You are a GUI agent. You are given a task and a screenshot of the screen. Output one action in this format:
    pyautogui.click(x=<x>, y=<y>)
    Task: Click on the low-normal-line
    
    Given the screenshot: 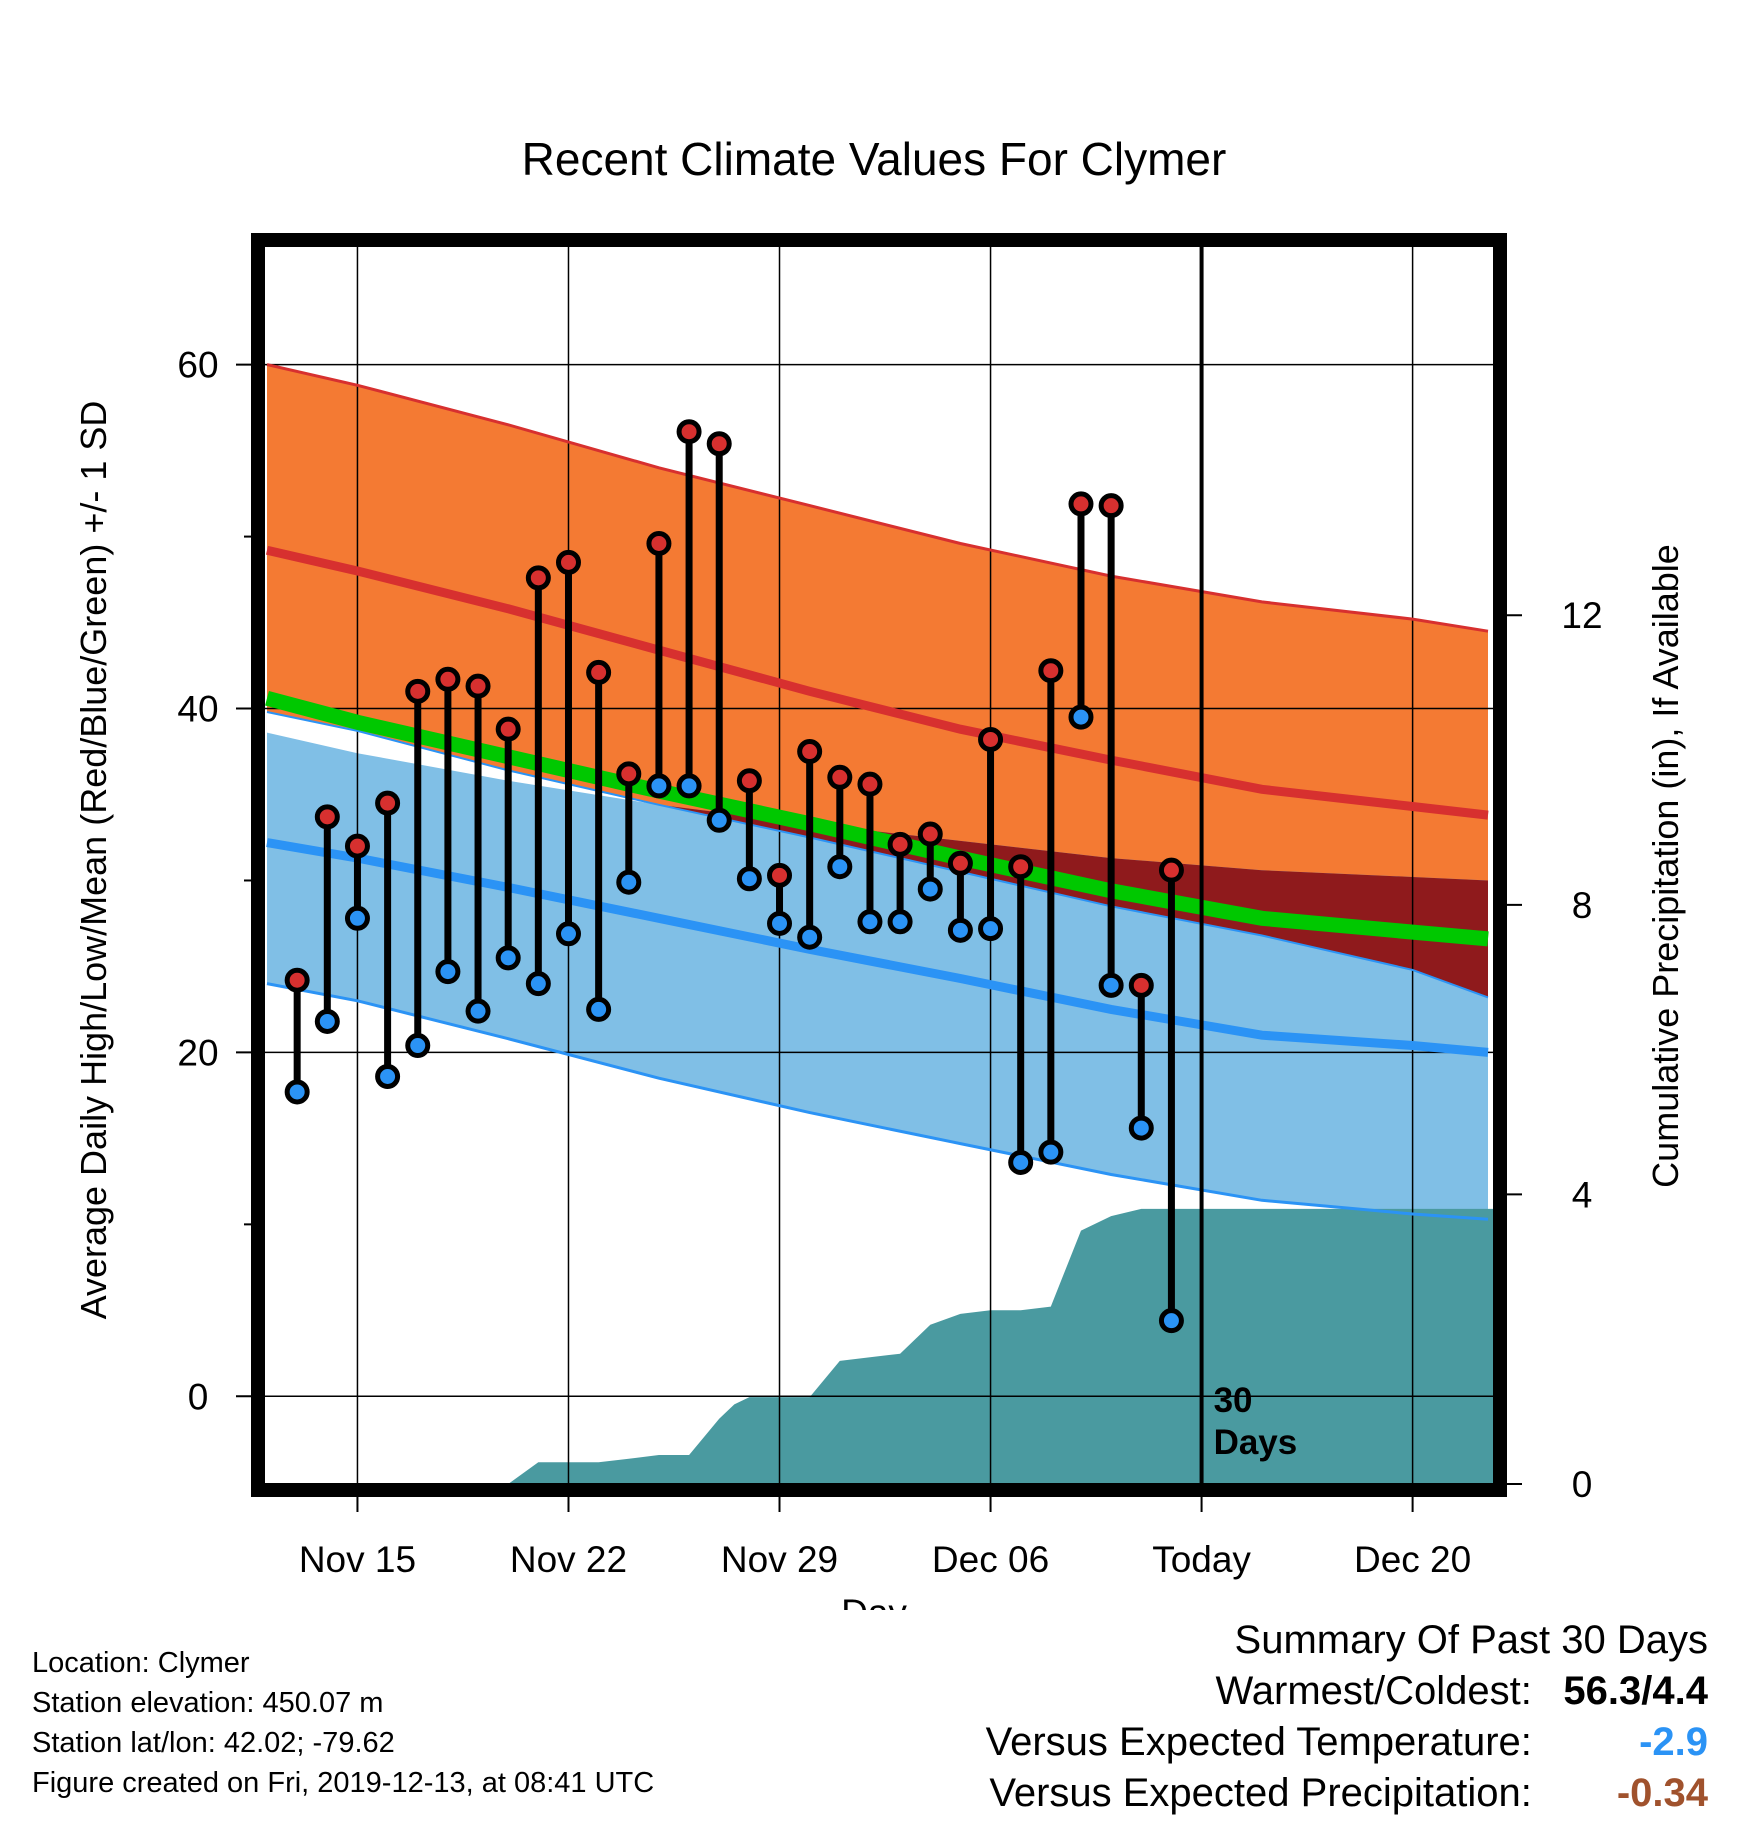 What is the action you would take?
    pyautogui.click(x=877, y=947)
    